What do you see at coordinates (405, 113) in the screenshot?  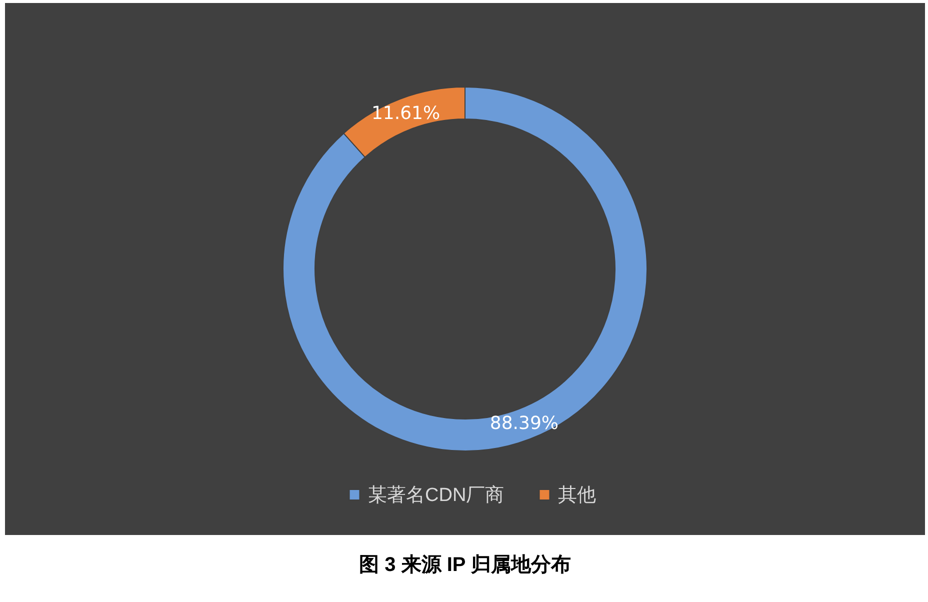 I see `data-label: 11.61%` at bounding box center [405, 113].